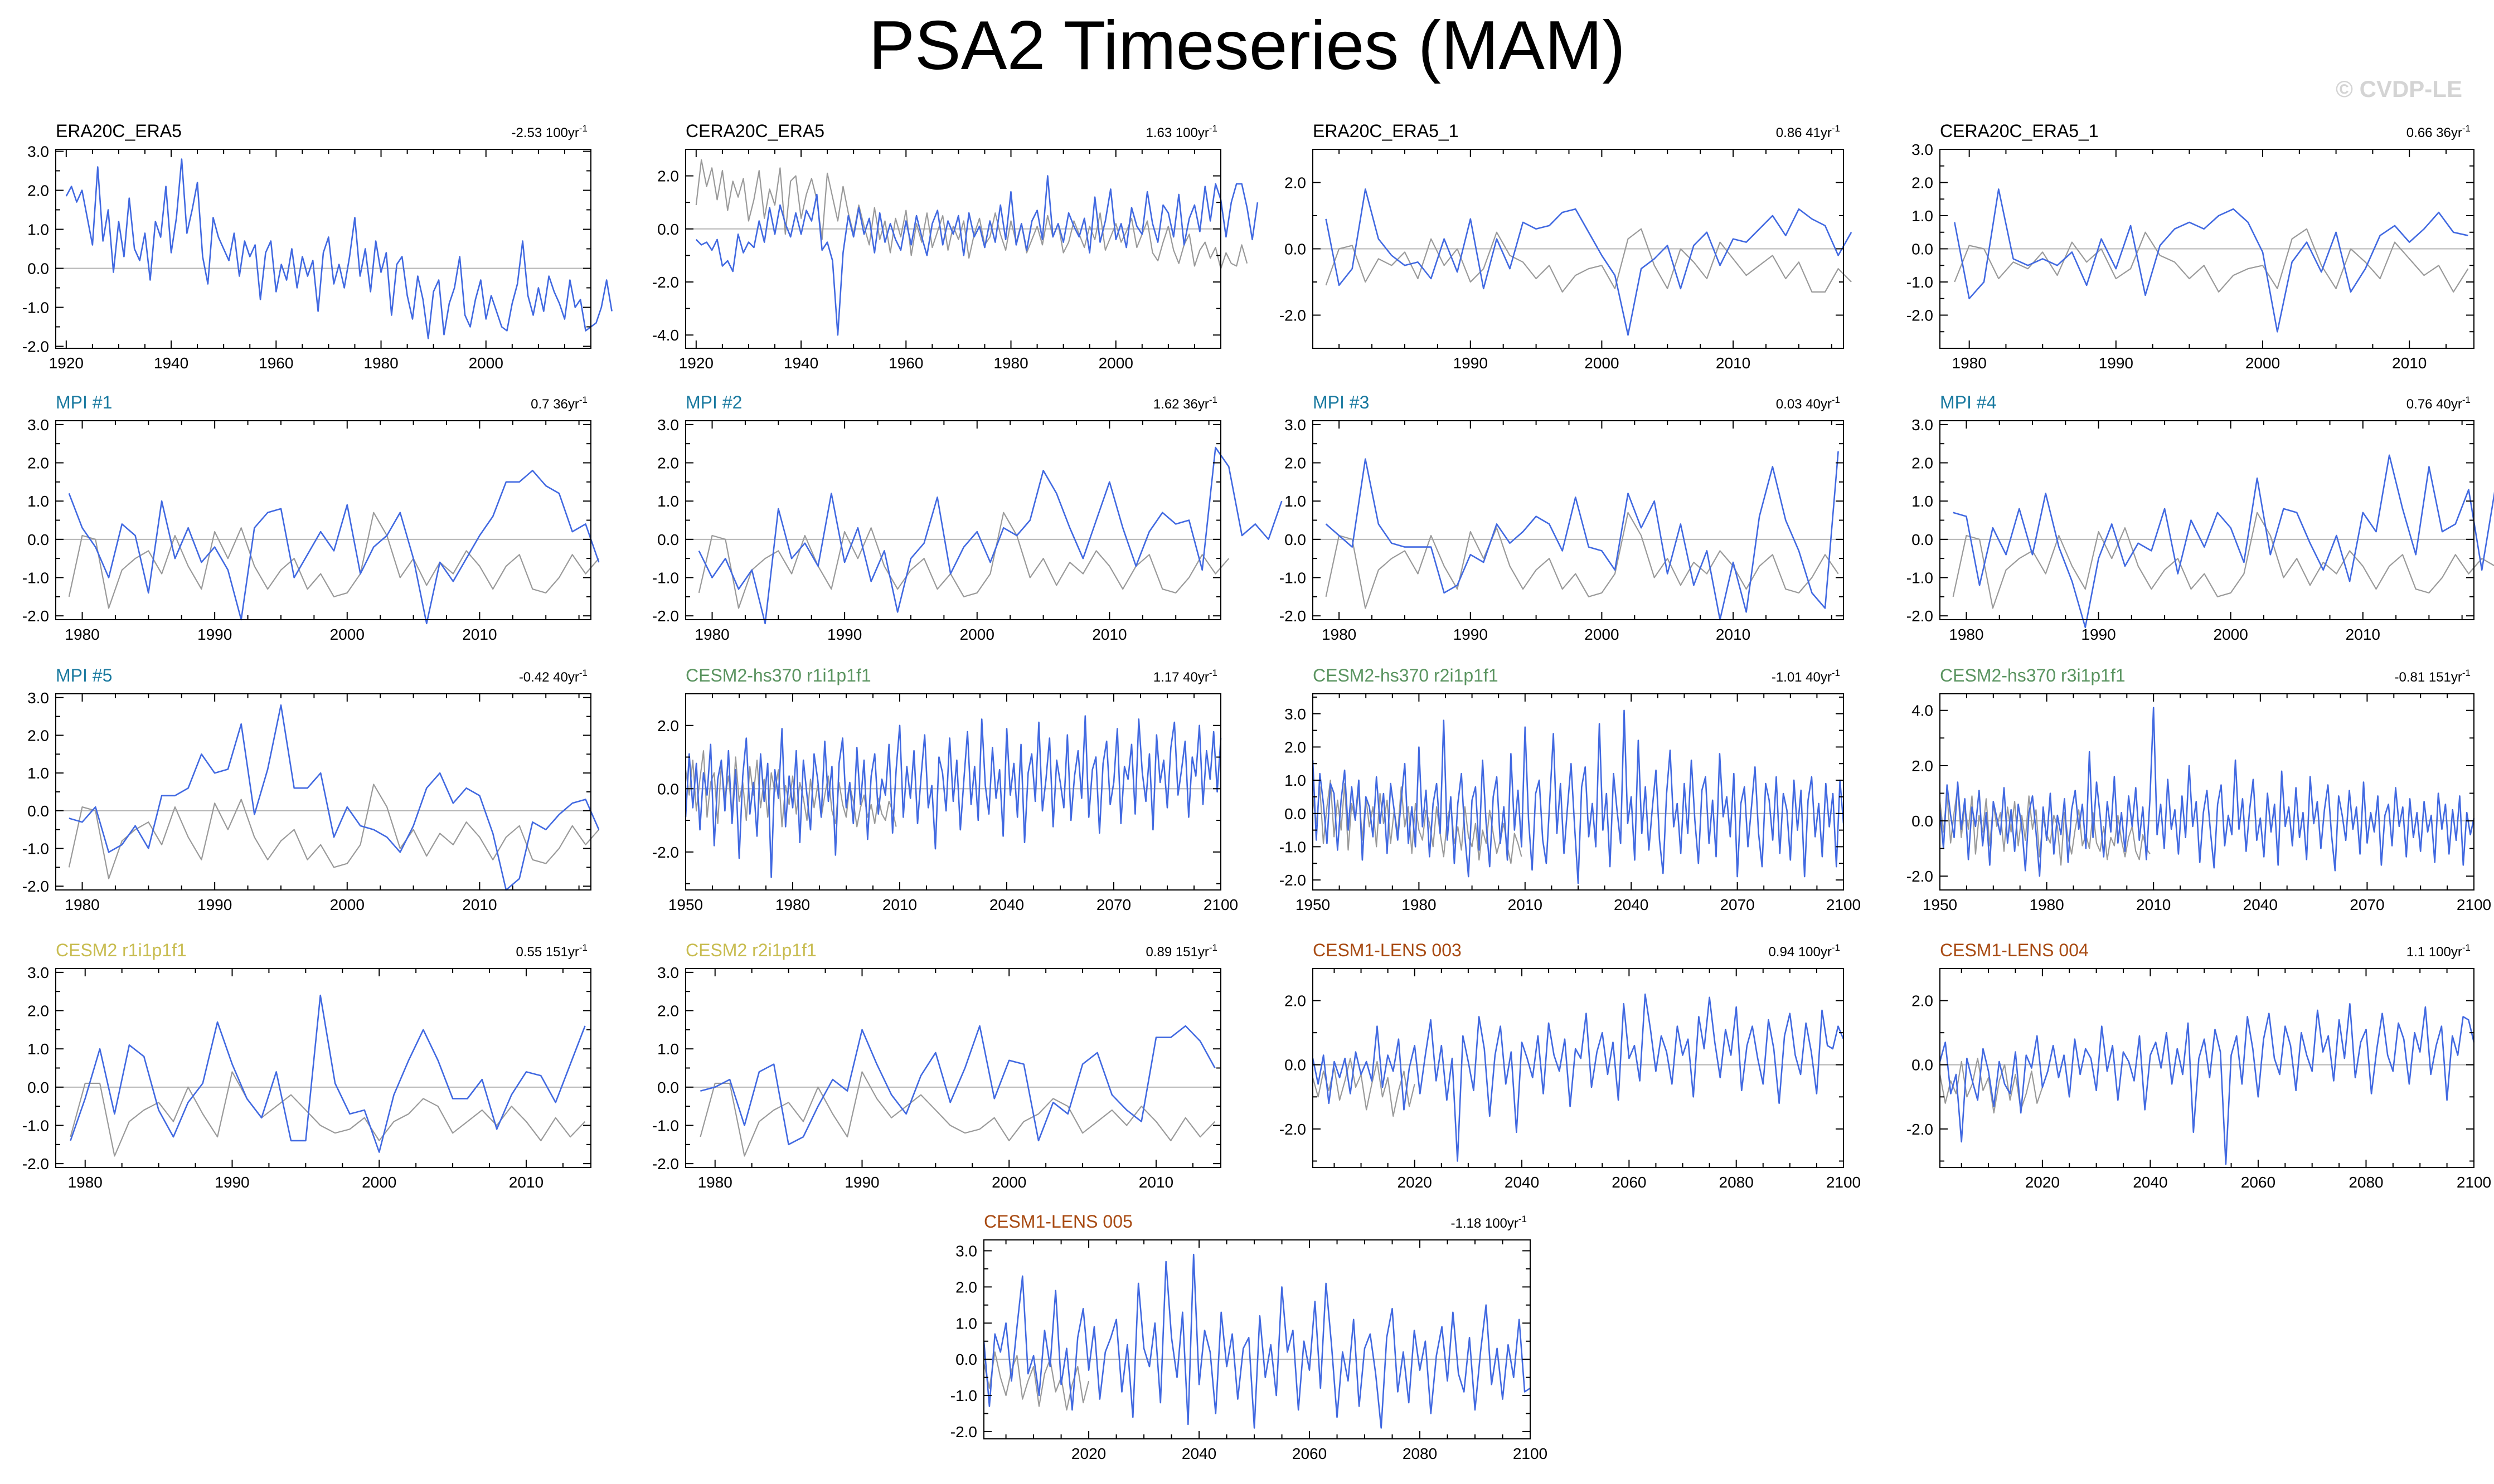 This screenshot has height=1484, width=2494. What do you see at coordinates (119, 131) in the screenshot?
I see `panel-title: ERA20C_ERA5` at bounding box center [119, 131].